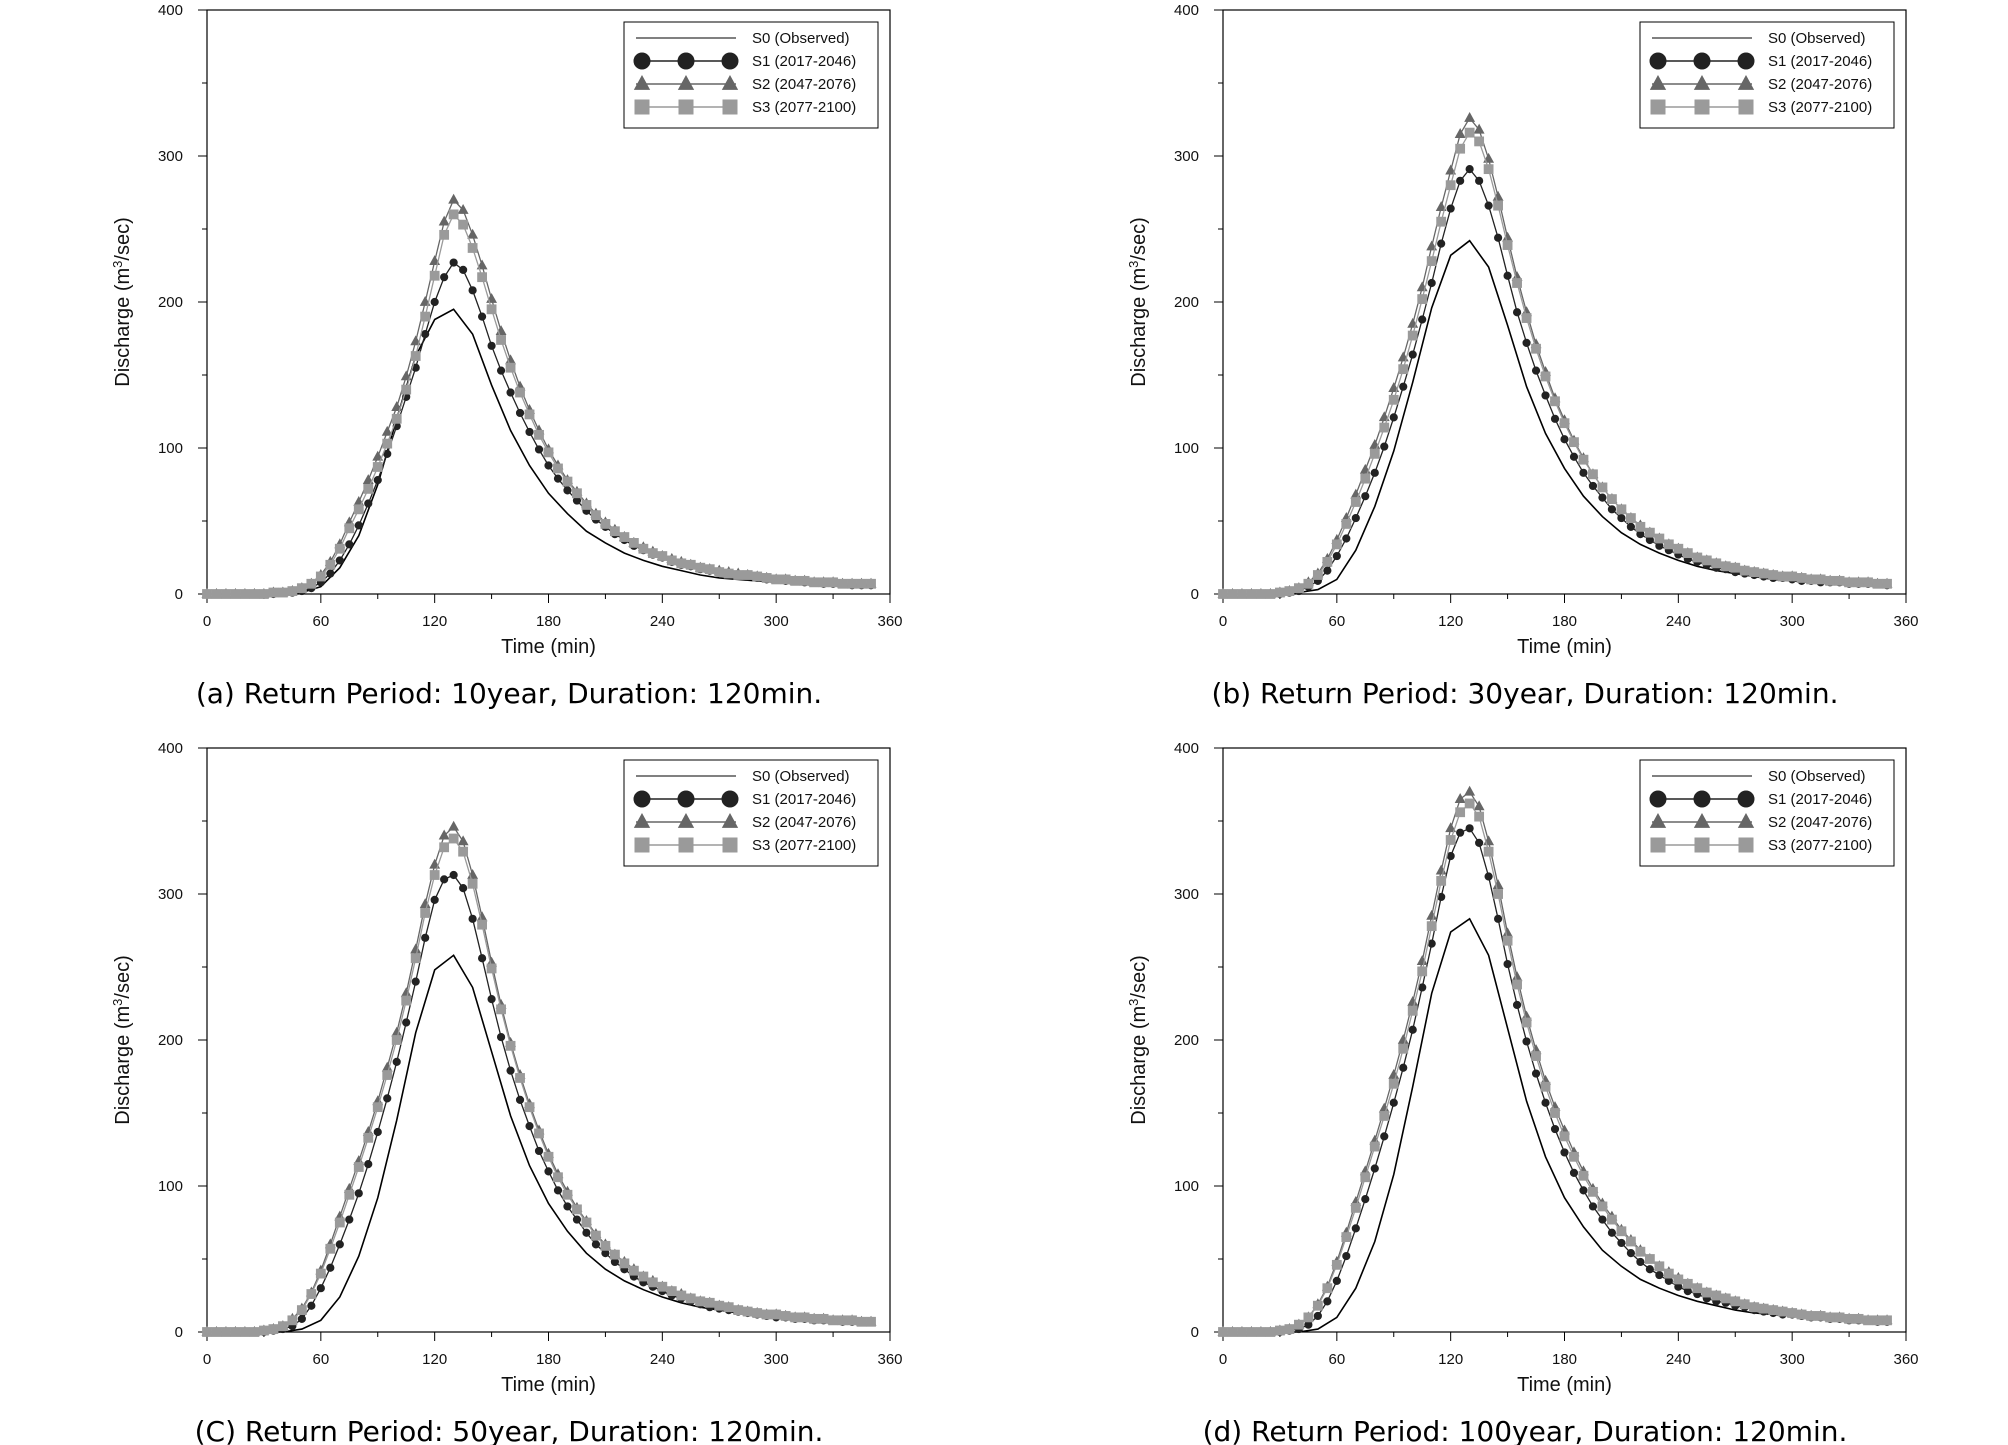  I want to click on y-tick-label: 300, so click(1186, 156).